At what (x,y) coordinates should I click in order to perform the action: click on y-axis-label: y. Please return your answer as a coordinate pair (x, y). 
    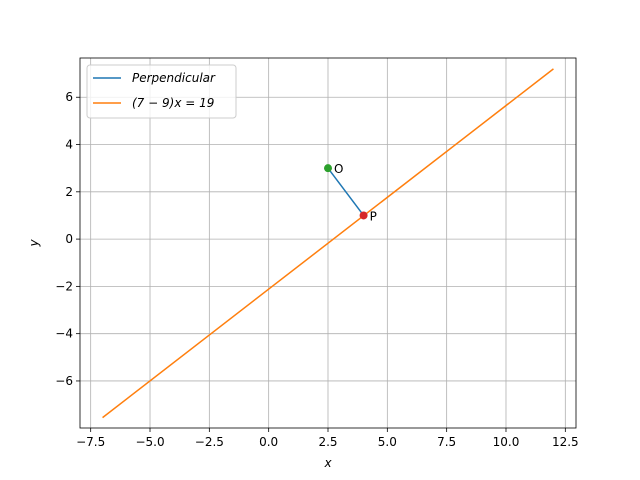
    Looking at the image, I should click on (34, 243).